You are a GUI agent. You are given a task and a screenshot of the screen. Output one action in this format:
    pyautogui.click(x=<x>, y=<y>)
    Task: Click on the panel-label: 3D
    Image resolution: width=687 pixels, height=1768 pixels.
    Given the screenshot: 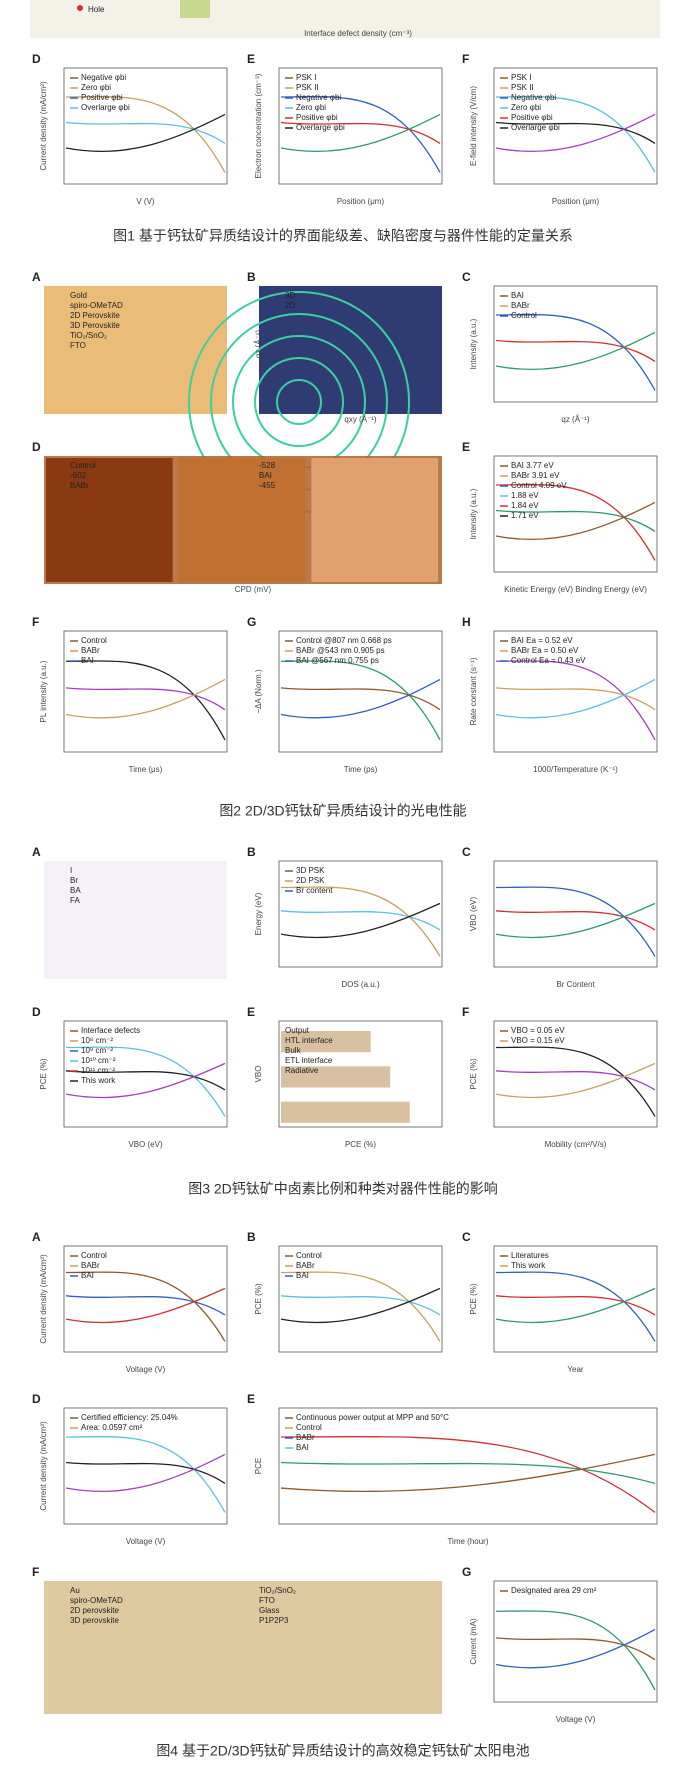 What is the action you would take?
    pyautogui.click(x=290, y=295)
    